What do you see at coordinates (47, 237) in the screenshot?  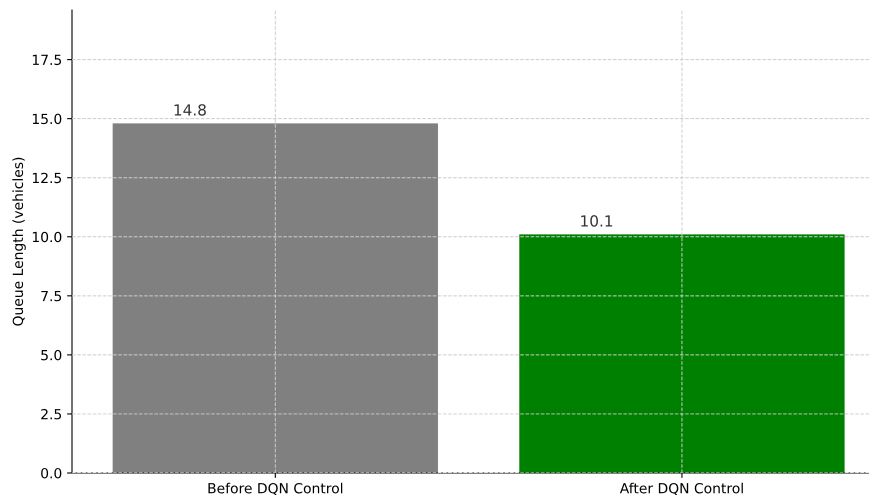 I see `y-tick-label: 10.0` at bounding box center [47, 237].